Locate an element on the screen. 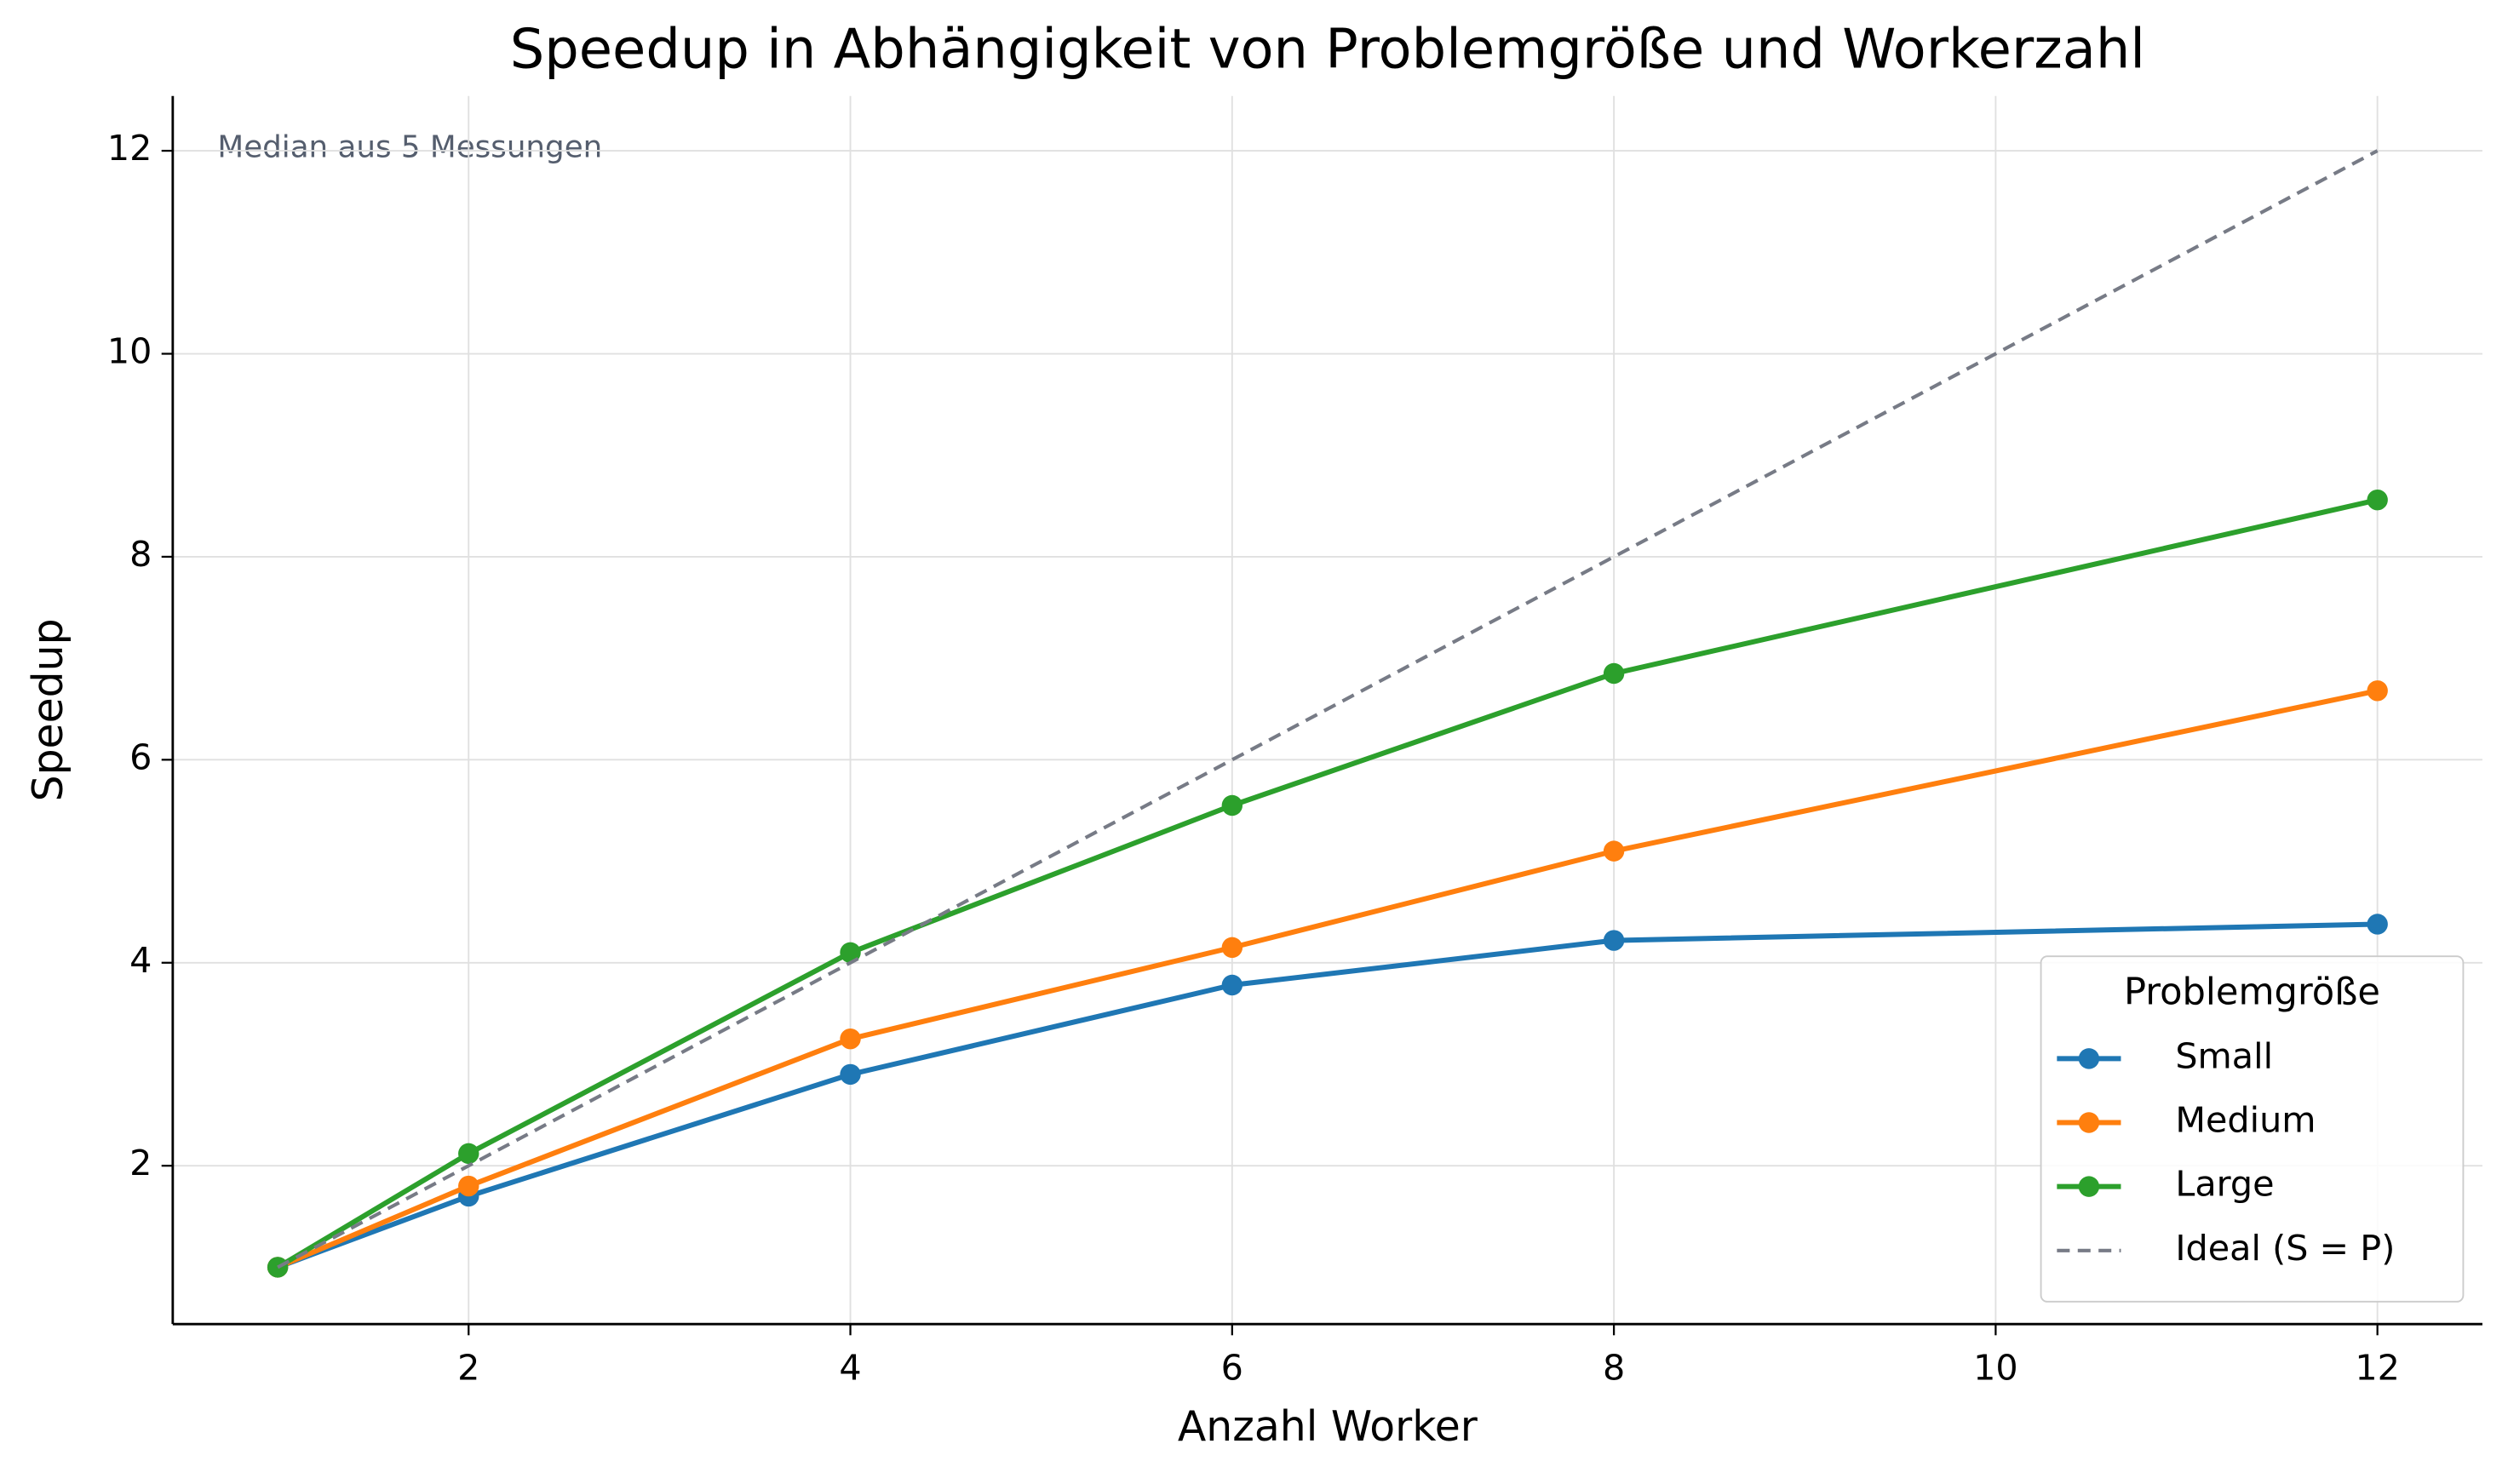 Image resolution: width=2508 pixels, height=1484 pixels. x-axis-label: Anzahl Worker is located at coordinates (1328, 1427).